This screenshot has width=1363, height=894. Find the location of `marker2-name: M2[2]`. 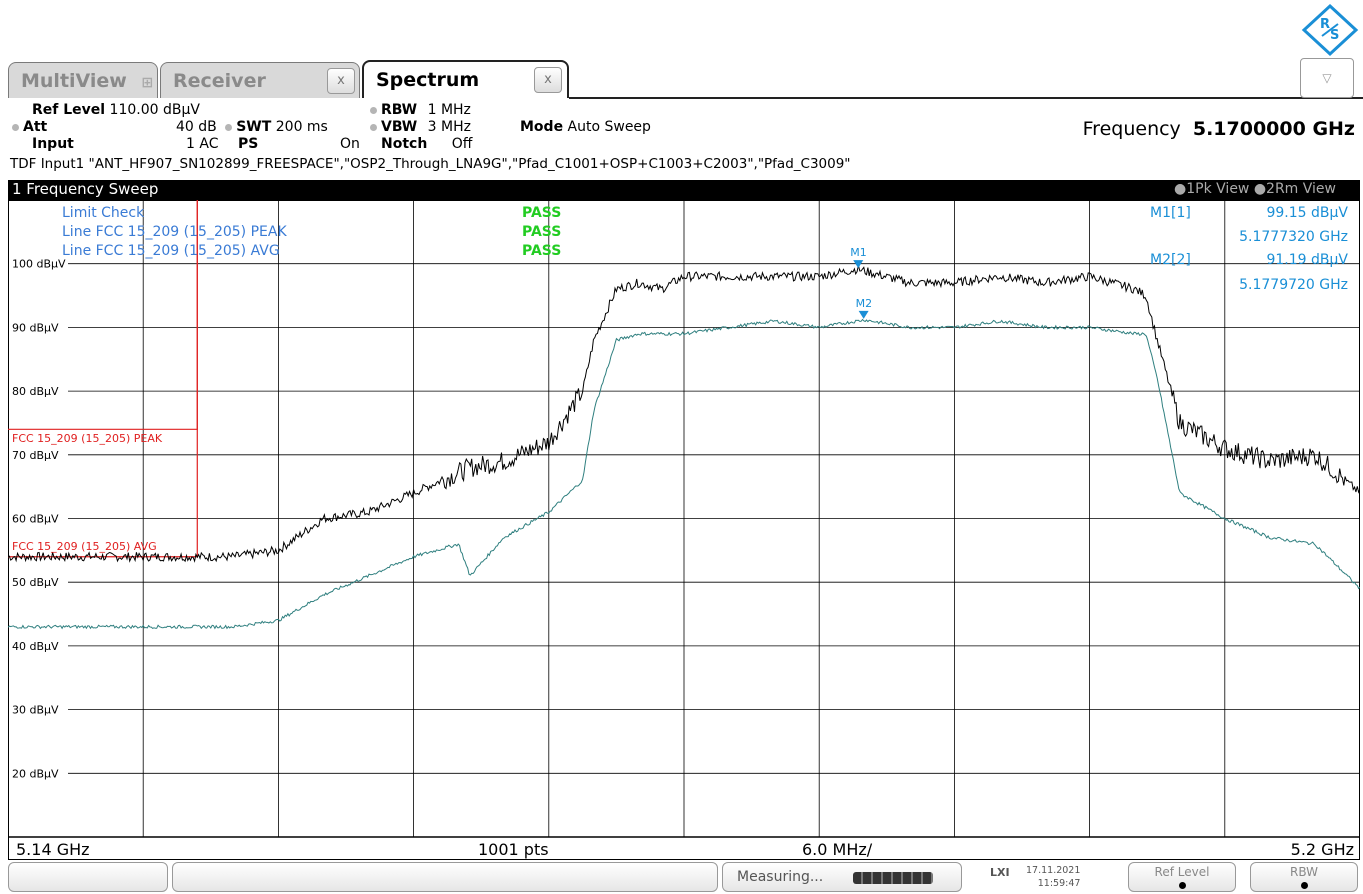

marker2-name: M2[2] is located at coordinates (1170, 260).